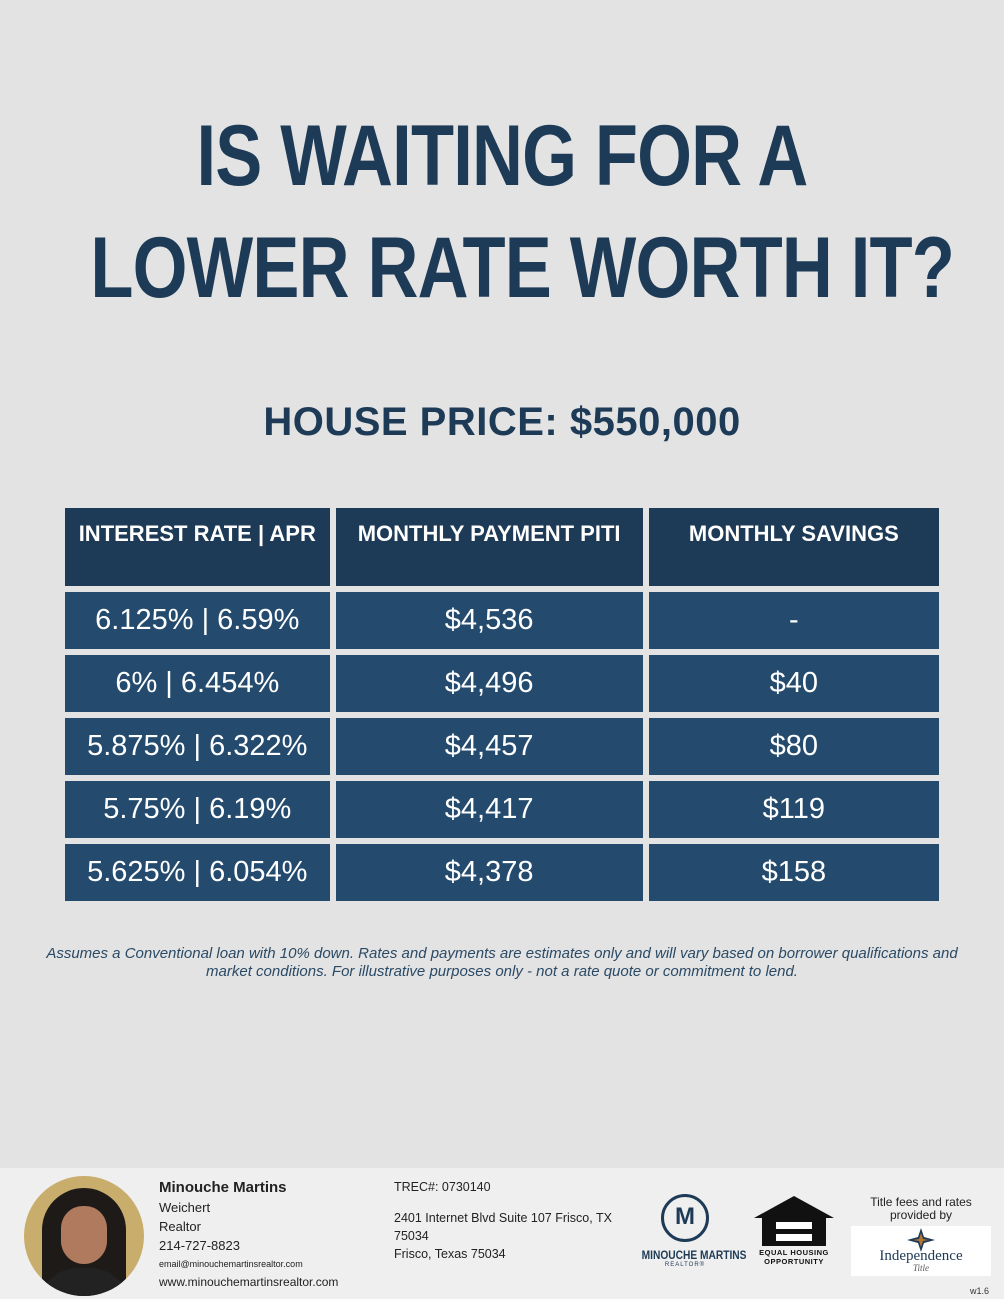  What do you see at coordinates (197, 809) in the screenshot?
I see `cell-rate: 5.75% | 6.19%` at bounding box center [197, 809].